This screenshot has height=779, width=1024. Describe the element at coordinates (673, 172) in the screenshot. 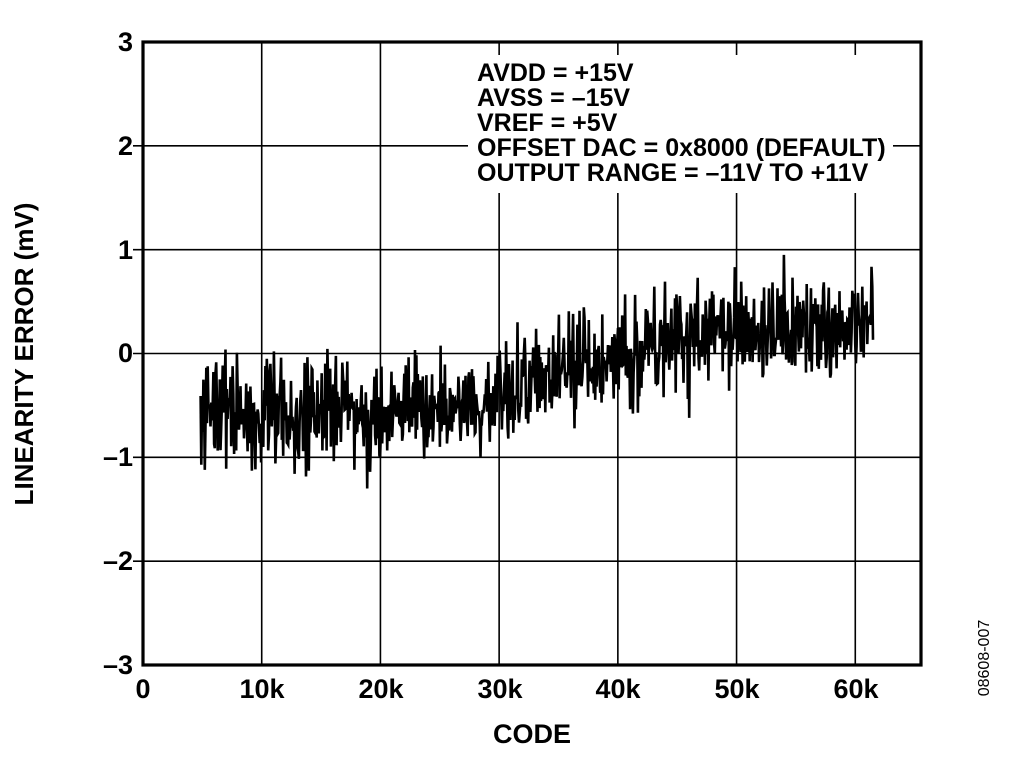

I see `annotation-line-output-range: OUTPUT RANGE = –11V TO +11V` at that location.